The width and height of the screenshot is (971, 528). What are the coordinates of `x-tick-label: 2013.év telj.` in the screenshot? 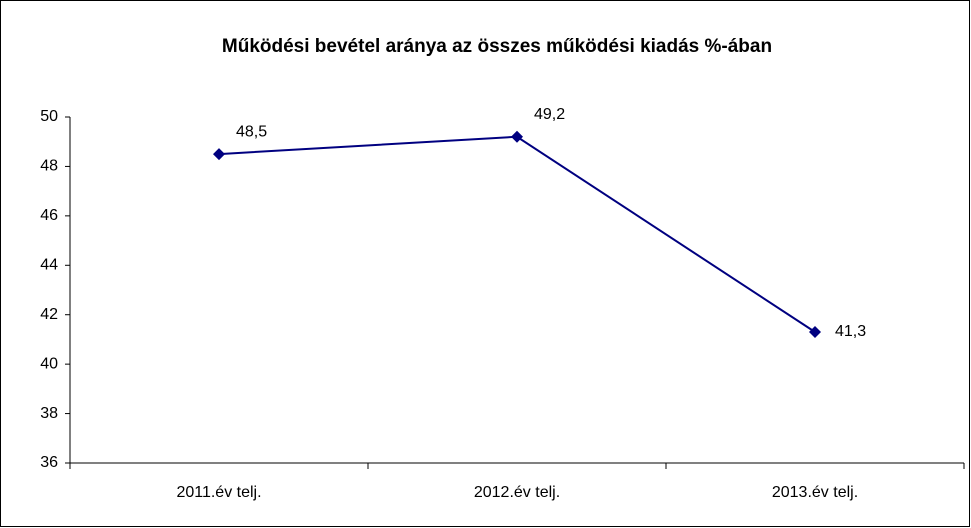 It's located at (815, 492).